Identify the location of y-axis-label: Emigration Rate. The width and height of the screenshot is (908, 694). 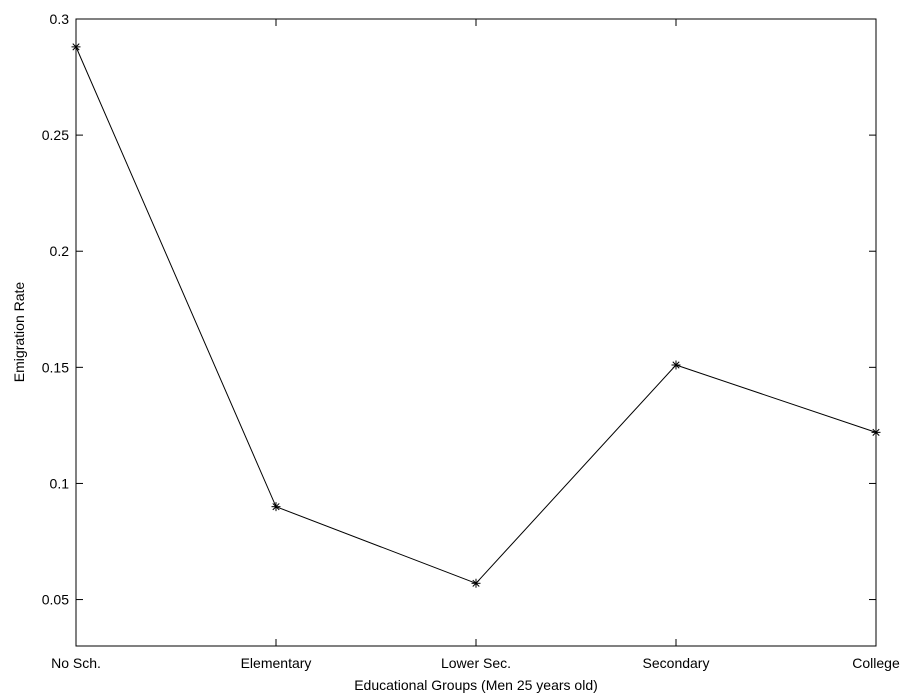
(19, 332).